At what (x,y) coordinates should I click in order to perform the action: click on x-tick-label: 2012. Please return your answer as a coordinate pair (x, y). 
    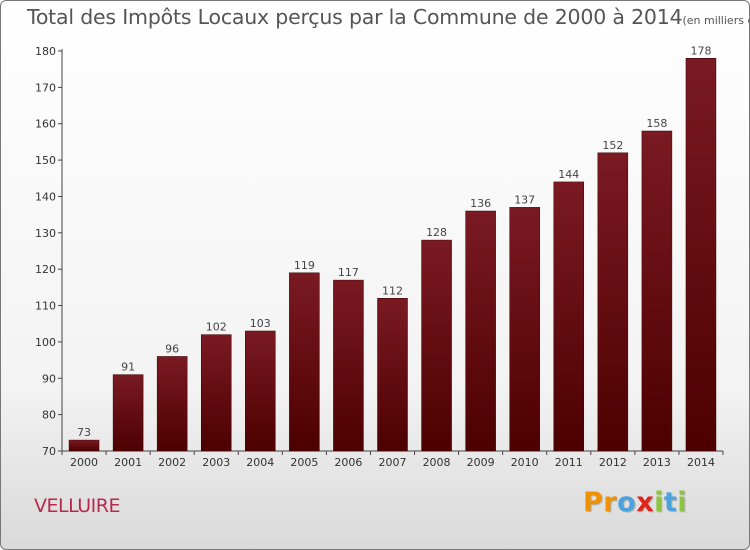
    Looking at the image, I should click on (613, 462).